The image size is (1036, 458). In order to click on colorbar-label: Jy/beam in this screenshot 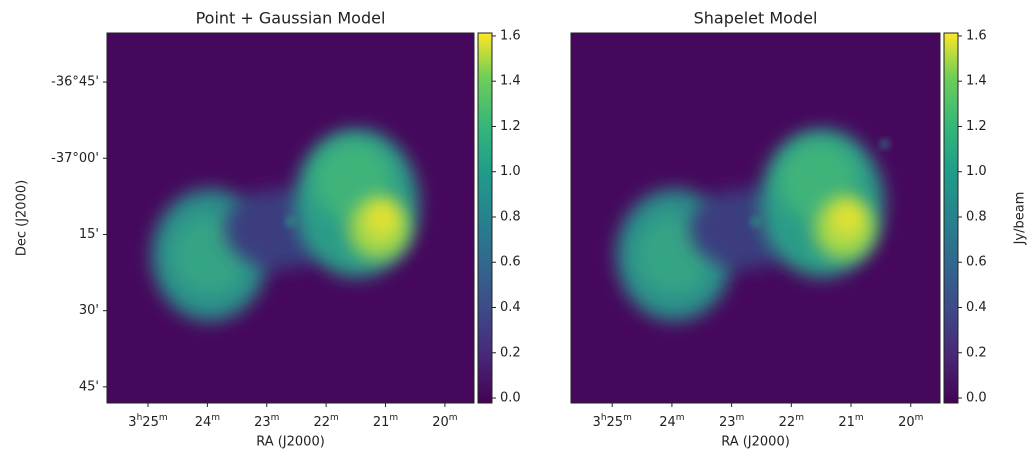, I will do `click(1020, 219)`.